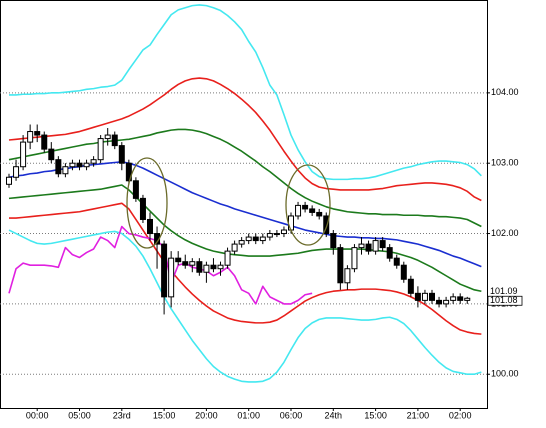 The image size is (546, 428). I want to click on price-label-box, so click(505, 300).